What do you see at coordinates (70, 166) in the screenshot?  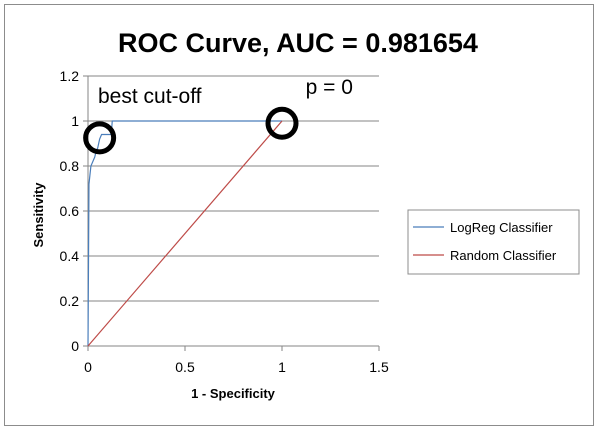 I see `y-tick-label: 0.8` at bounding box center [70, 166].